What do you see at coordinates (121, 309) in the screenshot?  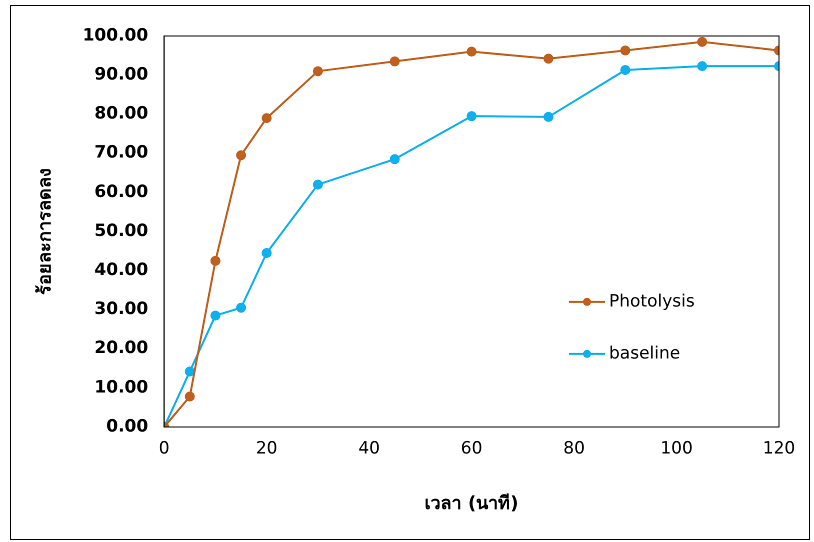 I see `y-tick-label: 30.00` at bounding box center [121, 309].